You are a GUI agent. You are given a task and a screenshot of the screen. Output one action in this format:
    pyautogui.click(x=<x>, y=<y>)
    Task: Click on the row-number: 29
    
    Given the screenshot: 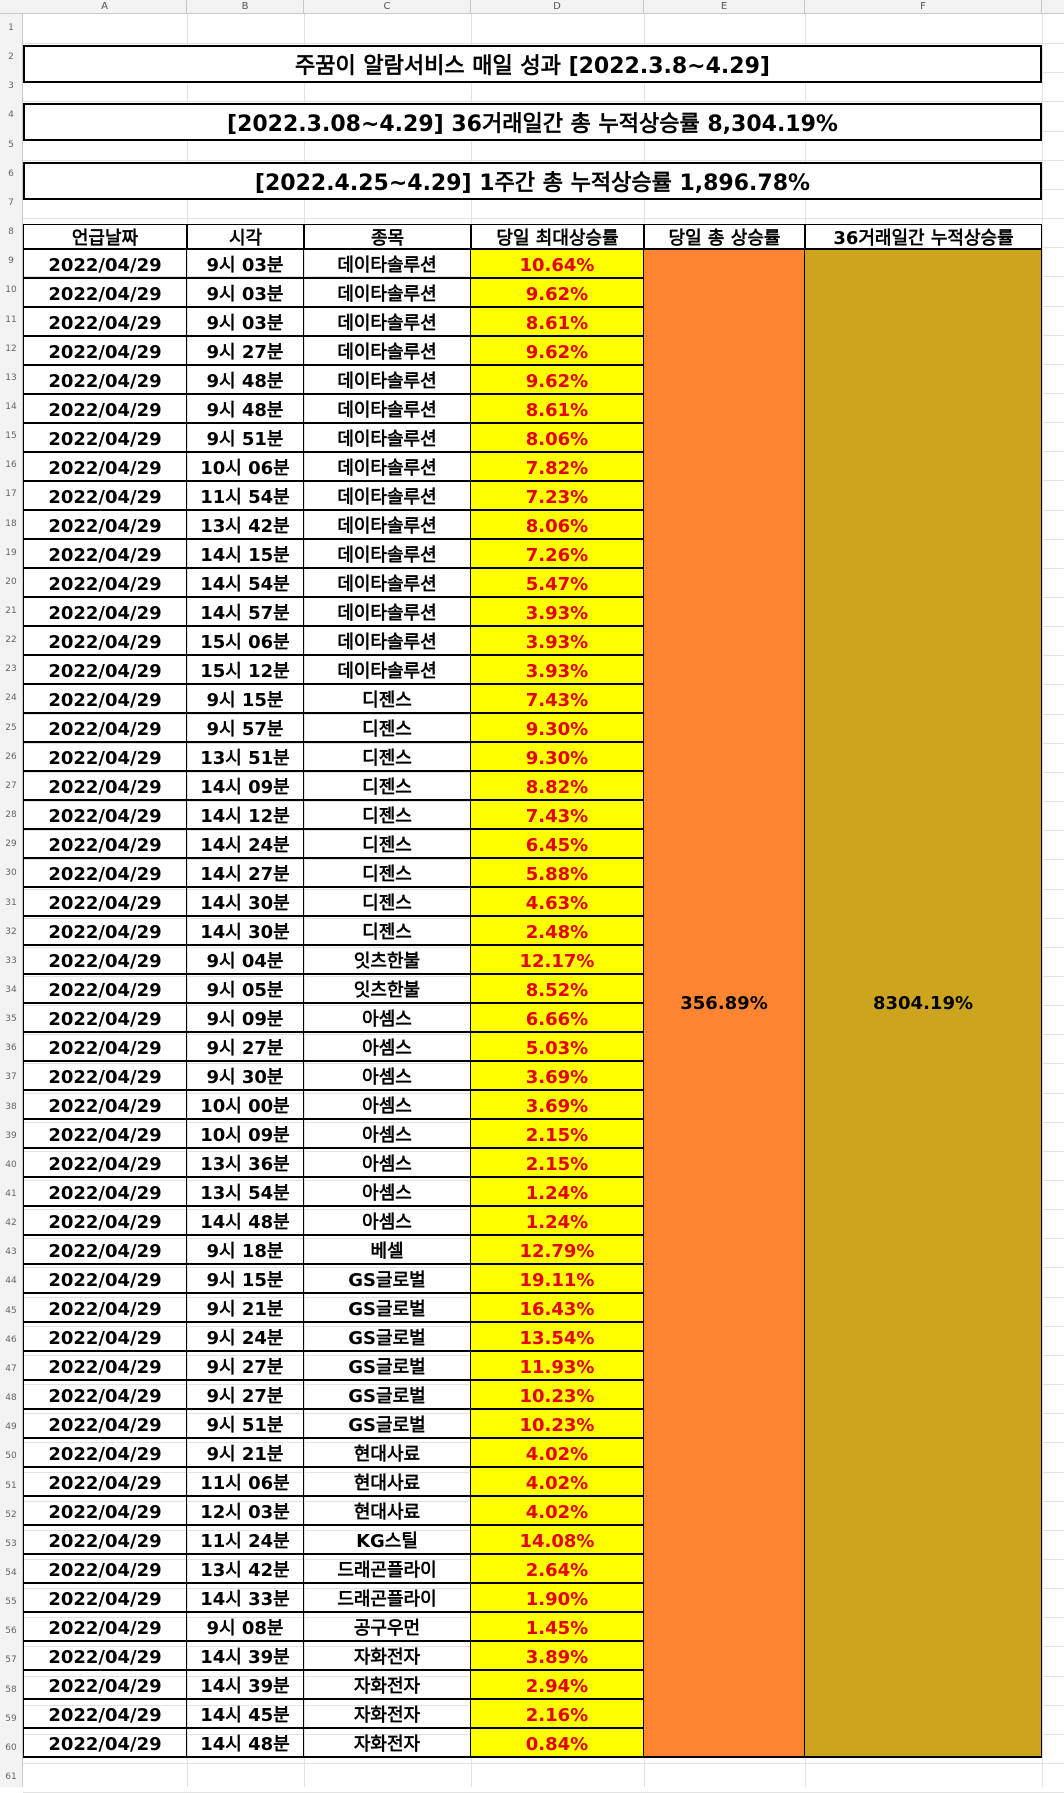 What is the action you would take?
    pyautogui.click(x=11, y=844)
    